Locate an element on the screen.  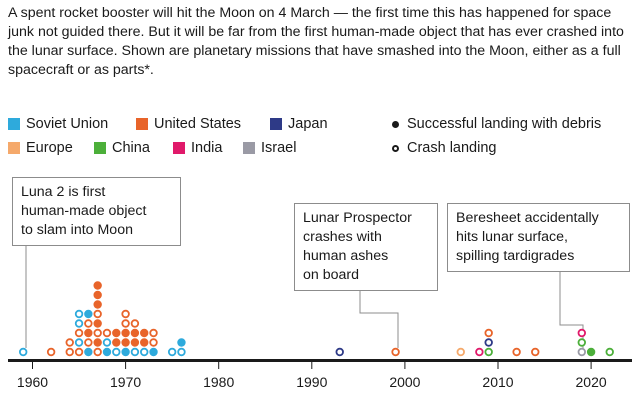
legend-successful-landing: Successful landing with debris is located at coordinates (496, 124).